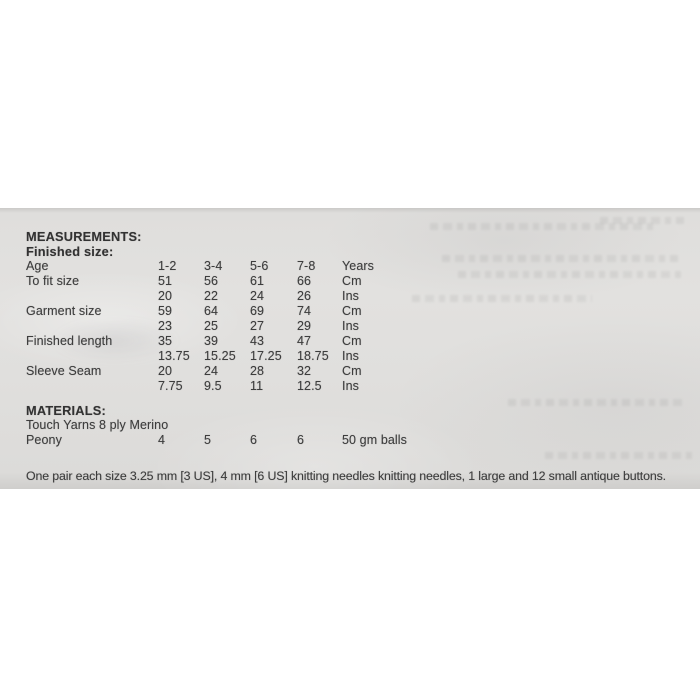  I want to click on finished-size-subheading: Finished size:, so click(70, 251).